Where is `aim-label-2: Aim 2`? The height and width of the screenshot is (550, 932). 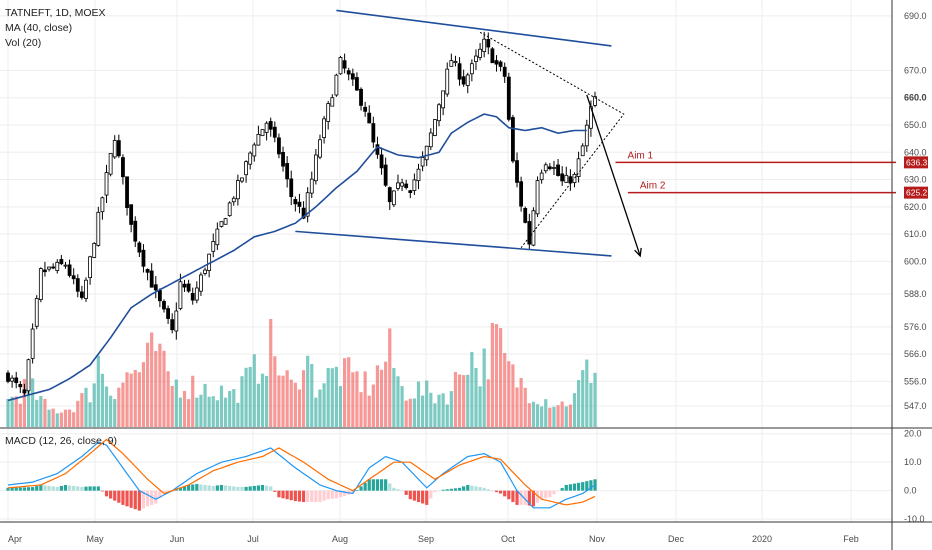 aim-label-2: Aim 2 is located at coordinates (653, 186).